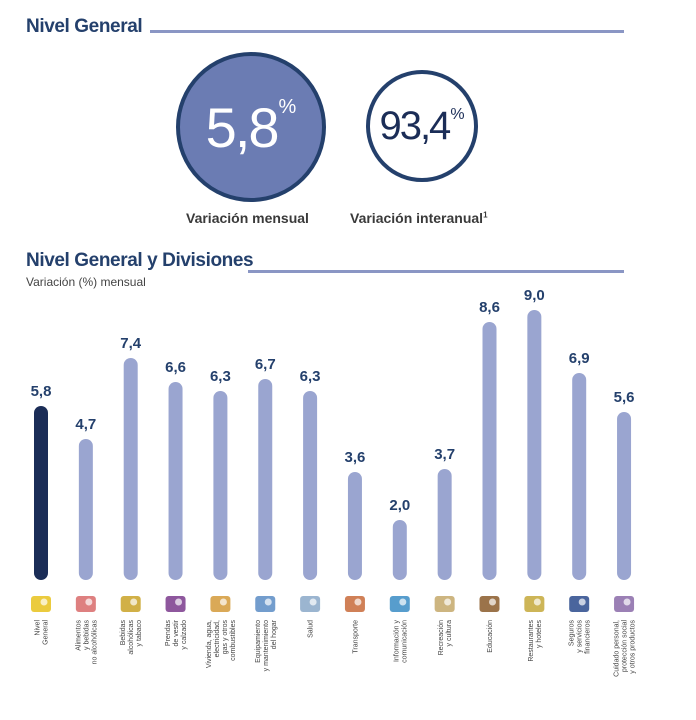 This screenshot has width=696, height=720. Describe the element at coordinates (209, 644) in the screenshot. I see `category-label-4-line-0: Vivienda, agua,` at that location.